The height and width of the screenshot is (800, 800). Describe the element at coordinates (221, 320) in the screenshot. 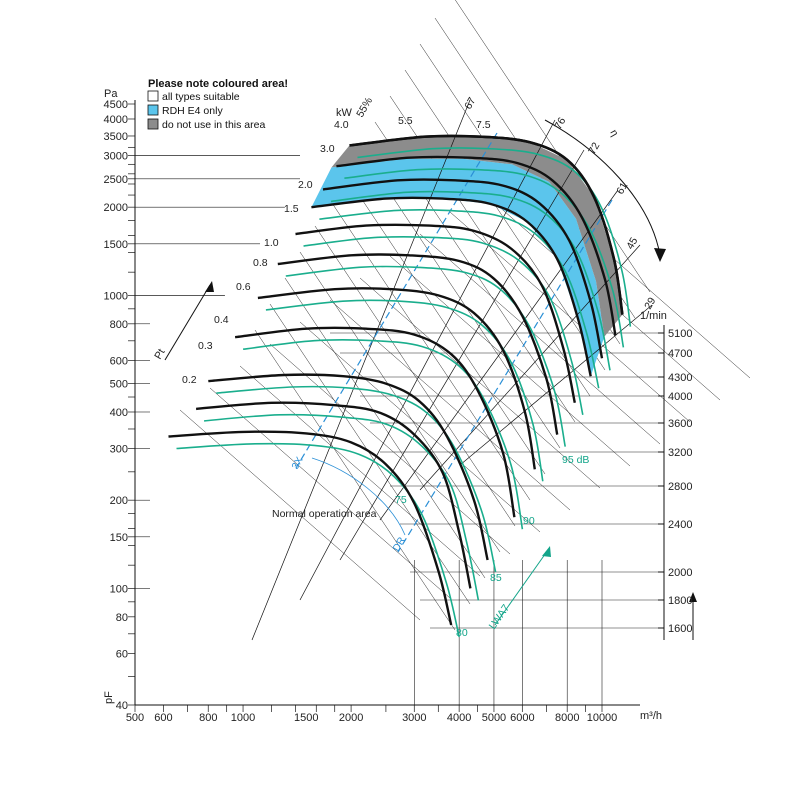

I see `power-label: 0.4` at that location.